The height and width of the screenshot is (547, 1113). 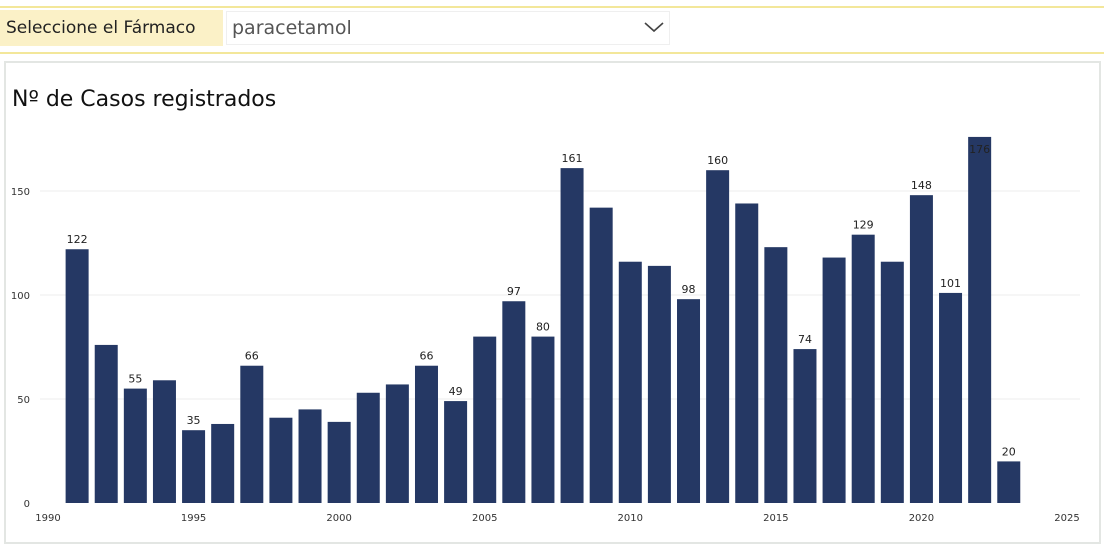 I want to click on bar-2004, so click(x=456, y=452).